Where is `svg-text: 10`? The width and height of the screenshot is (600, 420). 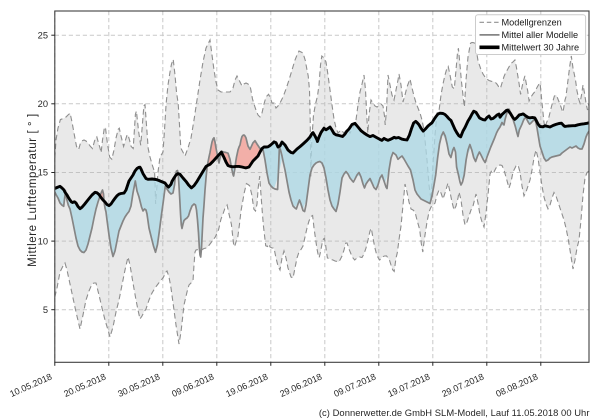 svg-text: 10 is located at coordinates (43, 241).